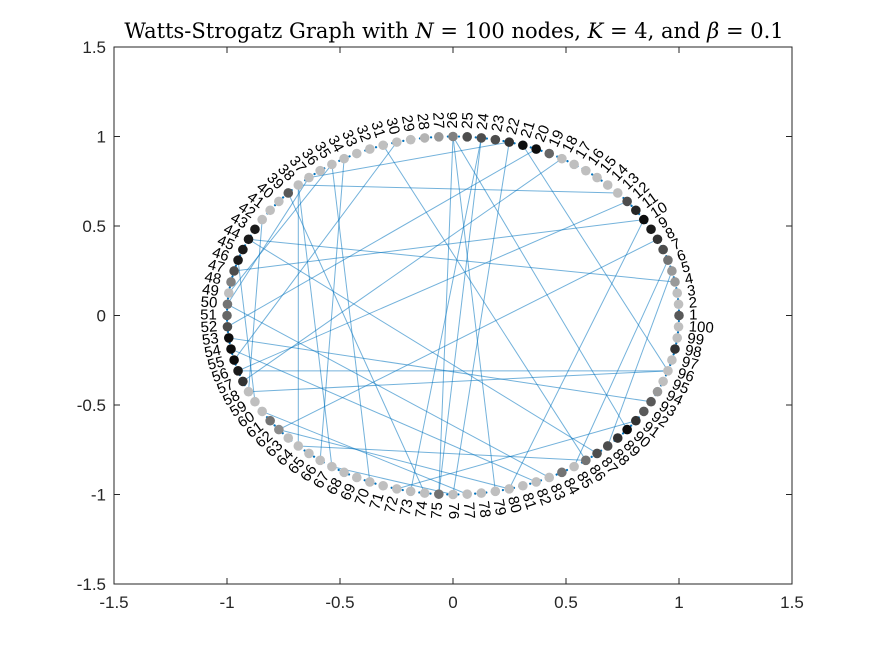  I want to click on node-label: 62, so click(264, 440).